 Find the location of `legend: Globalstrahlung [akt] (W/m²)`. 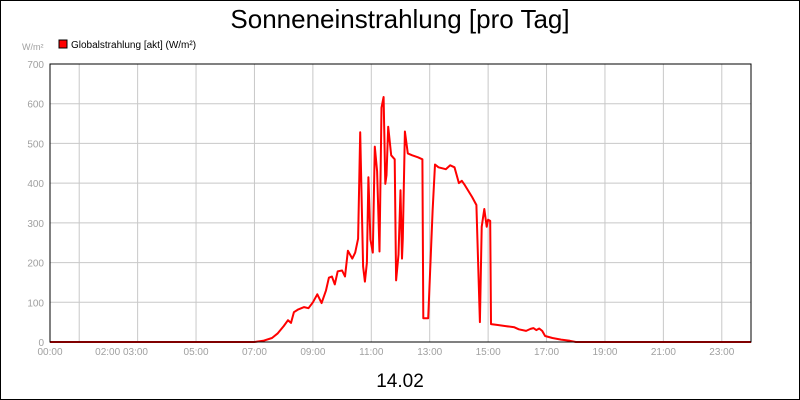

legend: Globalstrahlung [akt] (W/m²) is located at coordinates (127, 45).